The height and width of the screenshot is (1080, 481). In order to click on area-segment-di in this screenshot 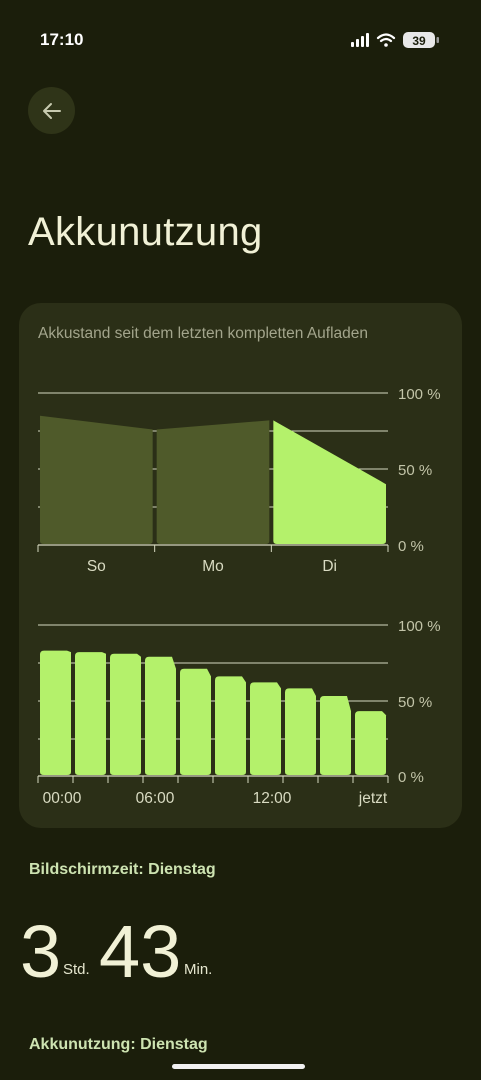, I will do `click(329, 482)`.